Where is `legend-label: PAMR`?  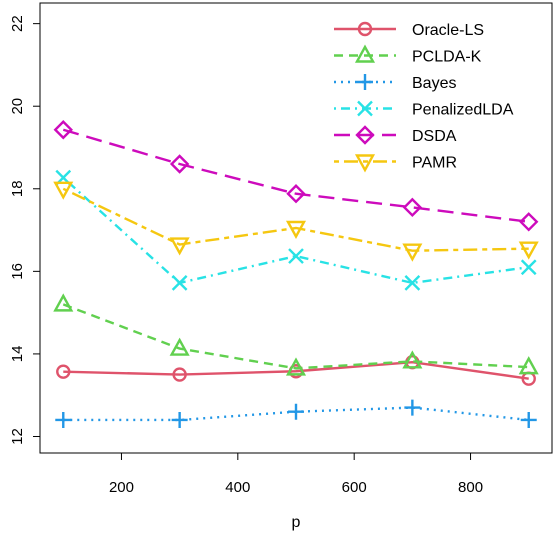
legend-label: PAMR is located at coordinates (434, 163).